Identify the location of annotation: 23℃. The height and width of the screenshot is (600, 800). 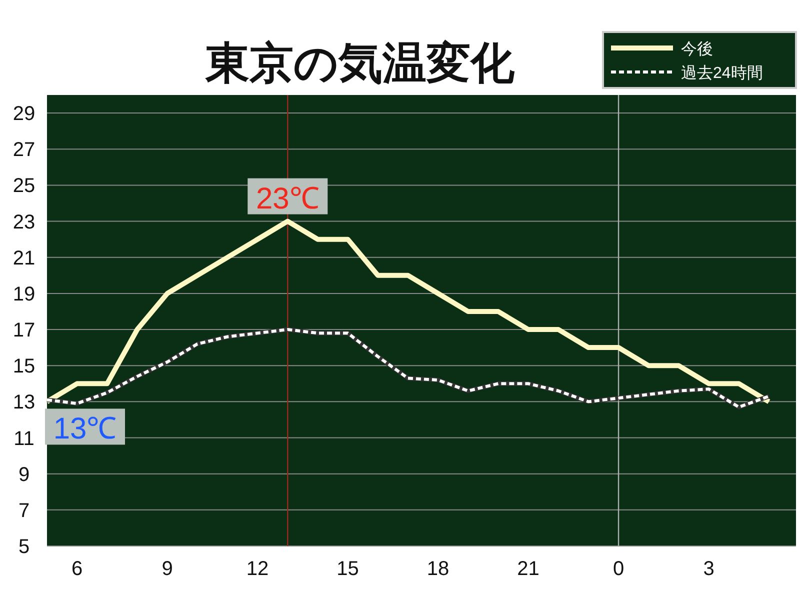
(288, 199).